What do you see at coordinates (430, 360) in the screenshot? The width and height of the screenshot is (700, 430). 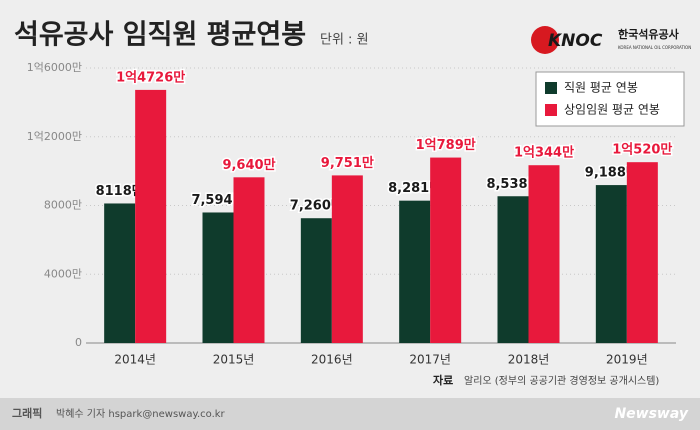 I see `x-tick-label: 2017년` at bounding box center [430, 360].